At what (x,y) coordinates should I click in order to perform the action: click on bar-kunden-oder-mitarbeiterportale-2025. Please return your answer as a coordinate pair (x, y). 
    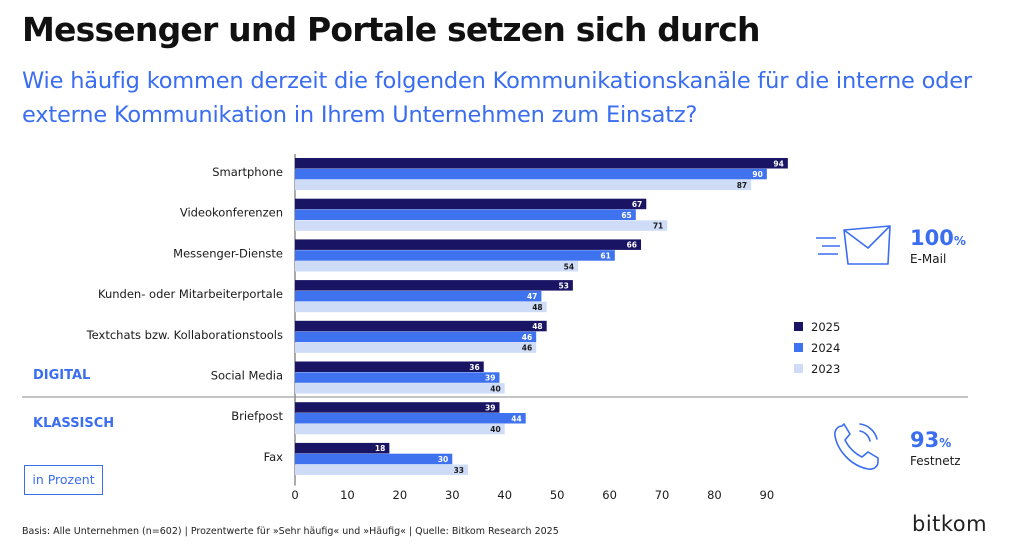
    Looking at the image, I should click on (434, 285).